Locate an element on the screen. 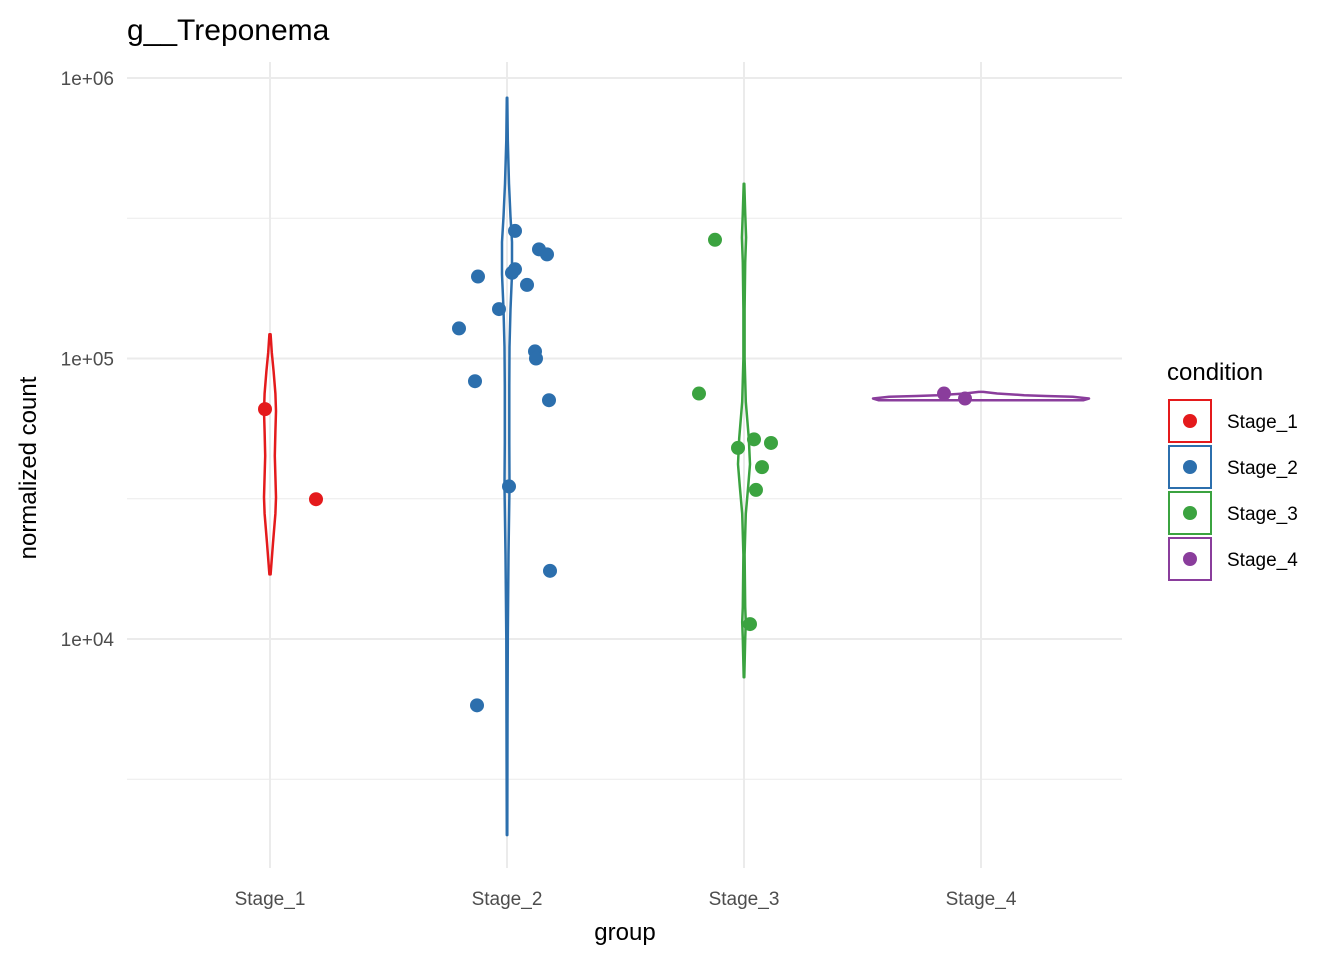 The width and height of the screenshot is (1344, 960). legend-label: Stage_1 is located at coordinates (1262, 422).